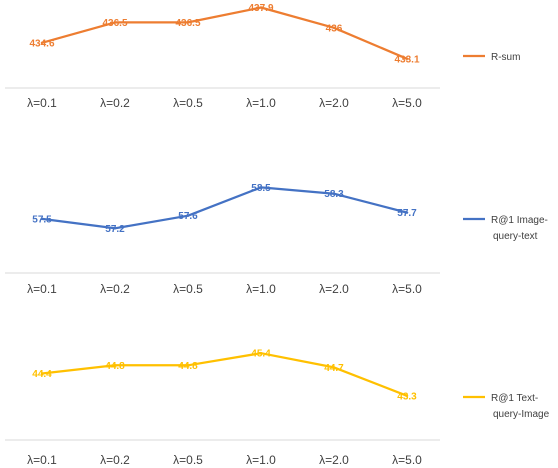  I want to click on data-label: 437.9, so click(260, 8).